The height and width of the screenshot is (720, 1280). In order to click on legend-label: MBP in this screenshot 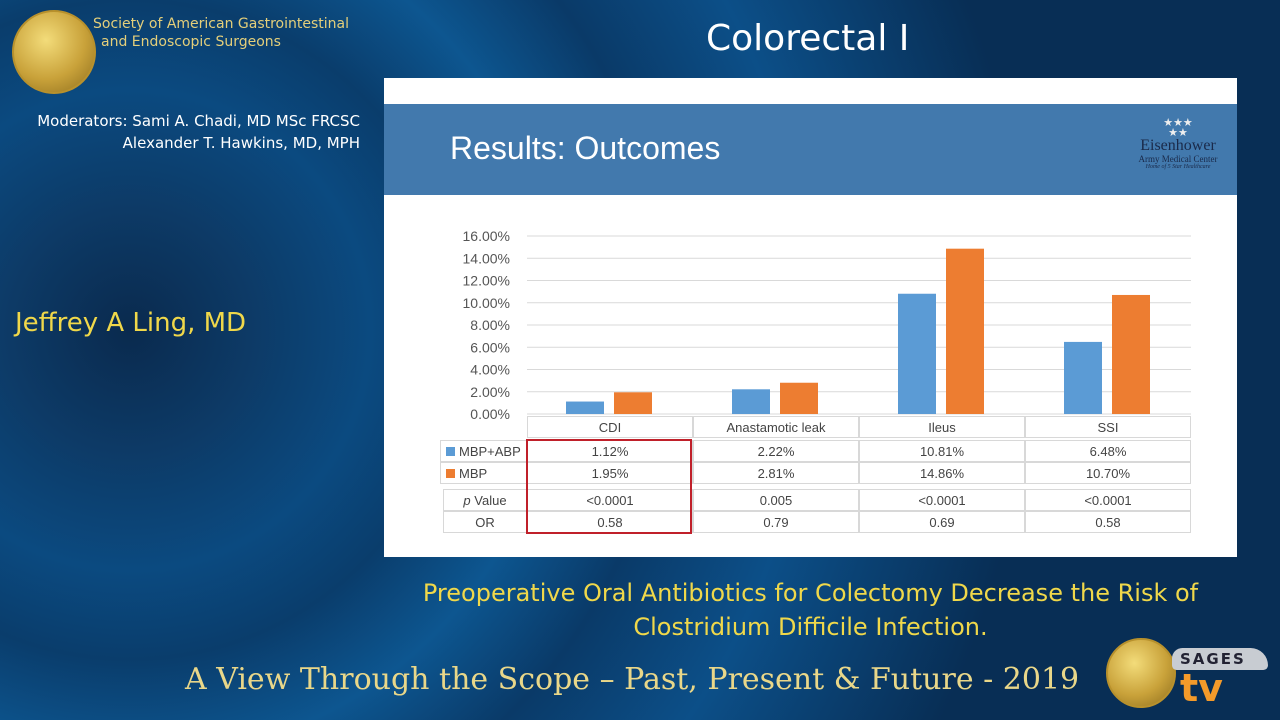, I will do `click(473, 473)`.